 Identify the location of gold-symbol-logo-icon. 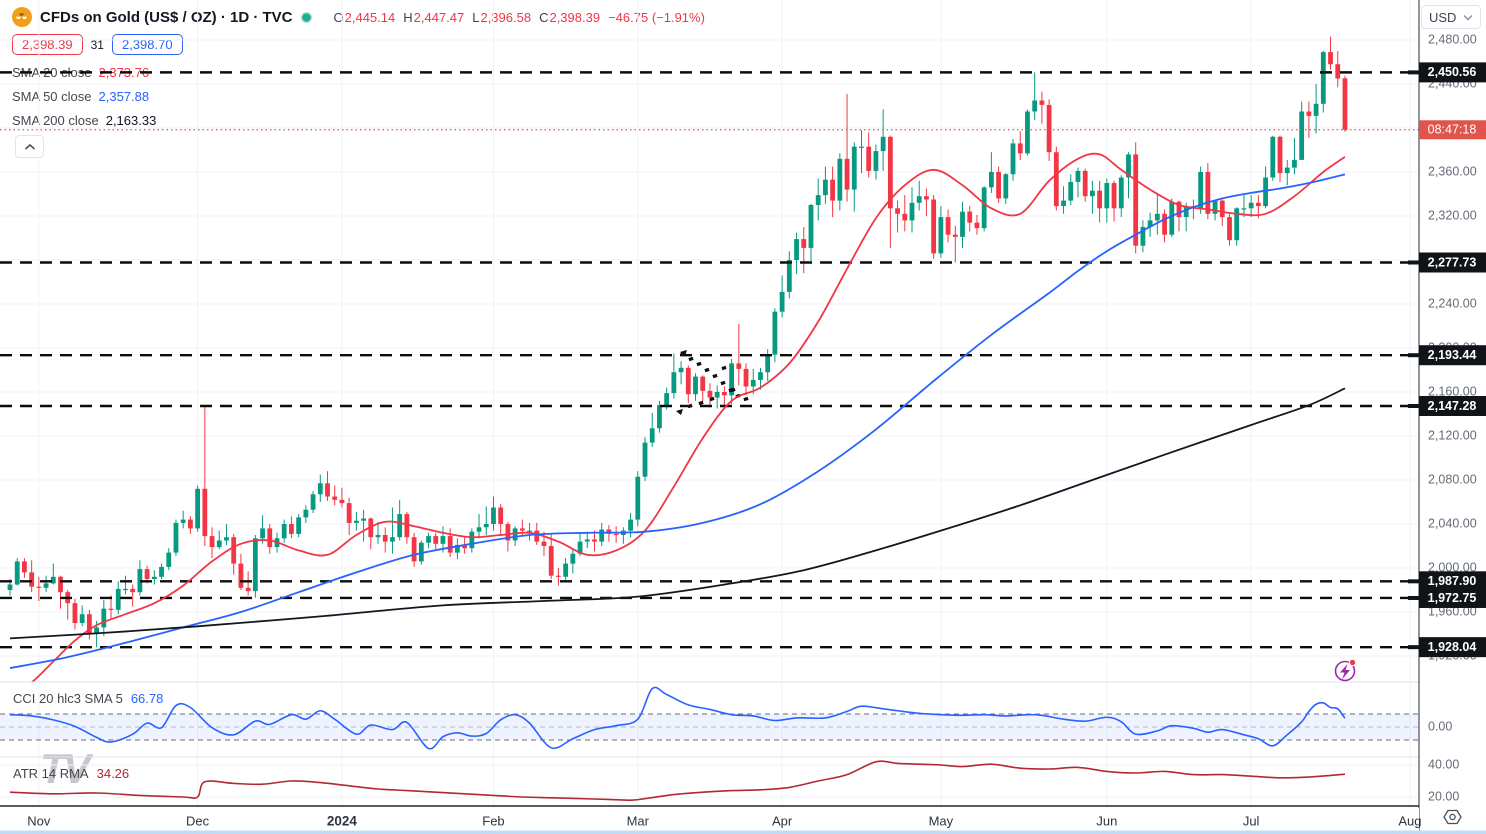
(22, 17).